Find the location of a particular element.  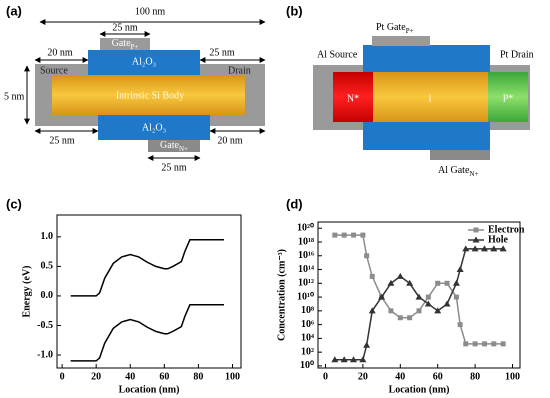

y-tick-label: 10¹⁸ is located at coordinates (306, 241).